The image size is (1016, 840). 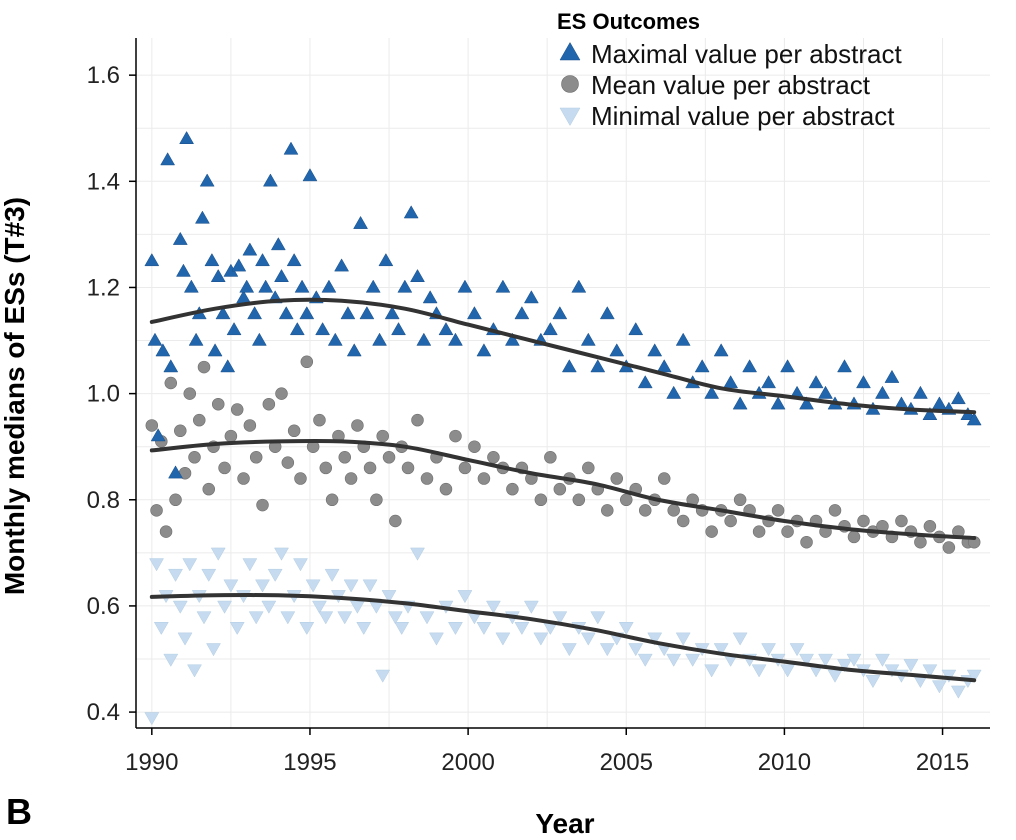 I want to click on legend-swatch, so click(x=570, y=117).